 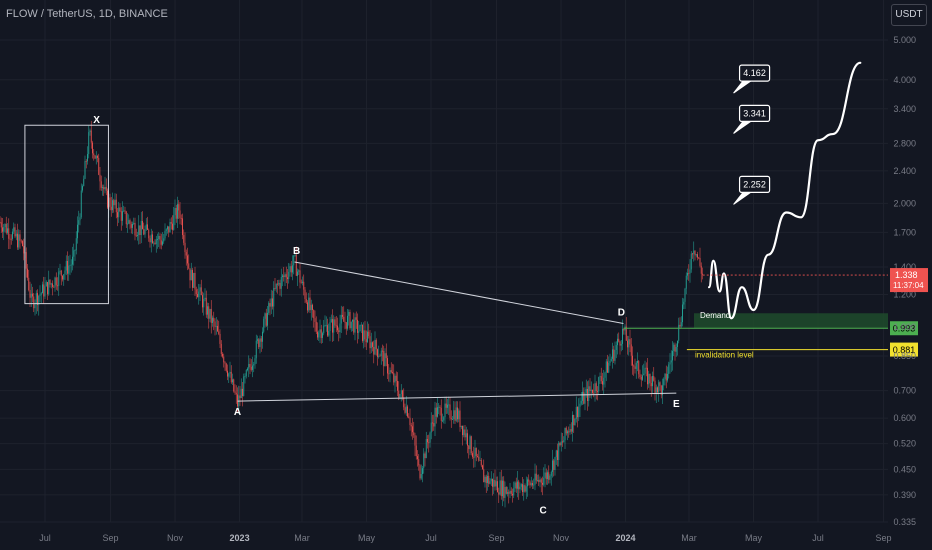 What do you see at coordinates (459, 292) in the screenshot?
I see `trendline-b-d` at bounding box center [459, 292].